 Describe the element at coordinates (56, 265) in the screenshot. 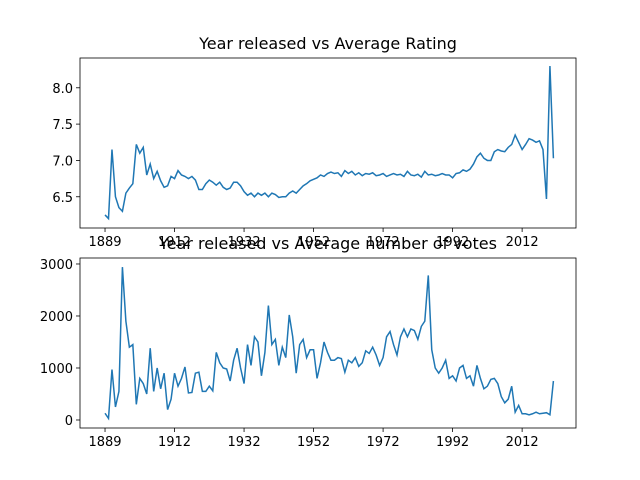

I see `y-tick-label: 3000` at that location.